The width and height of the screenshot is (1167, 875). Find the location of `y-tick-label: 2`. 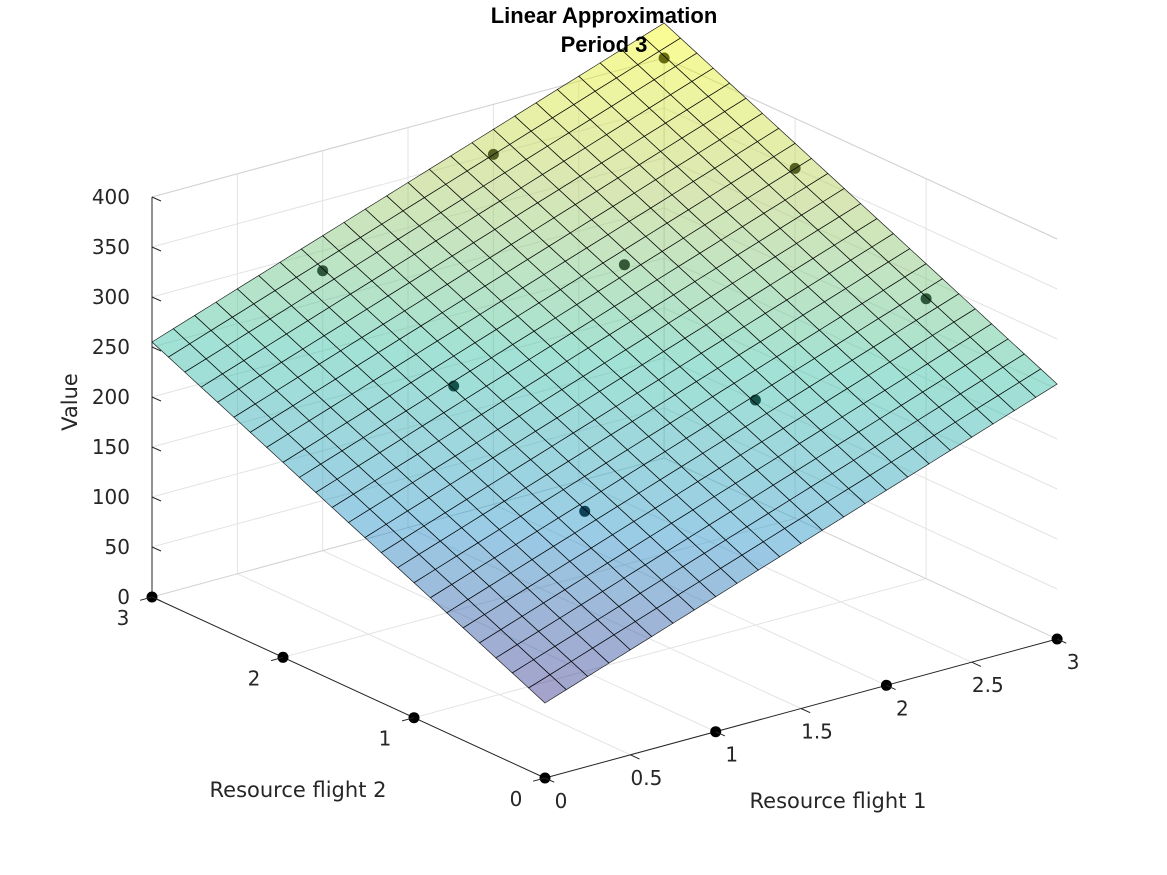

y-tick-label: 2 is located at coordinates (254, 678).